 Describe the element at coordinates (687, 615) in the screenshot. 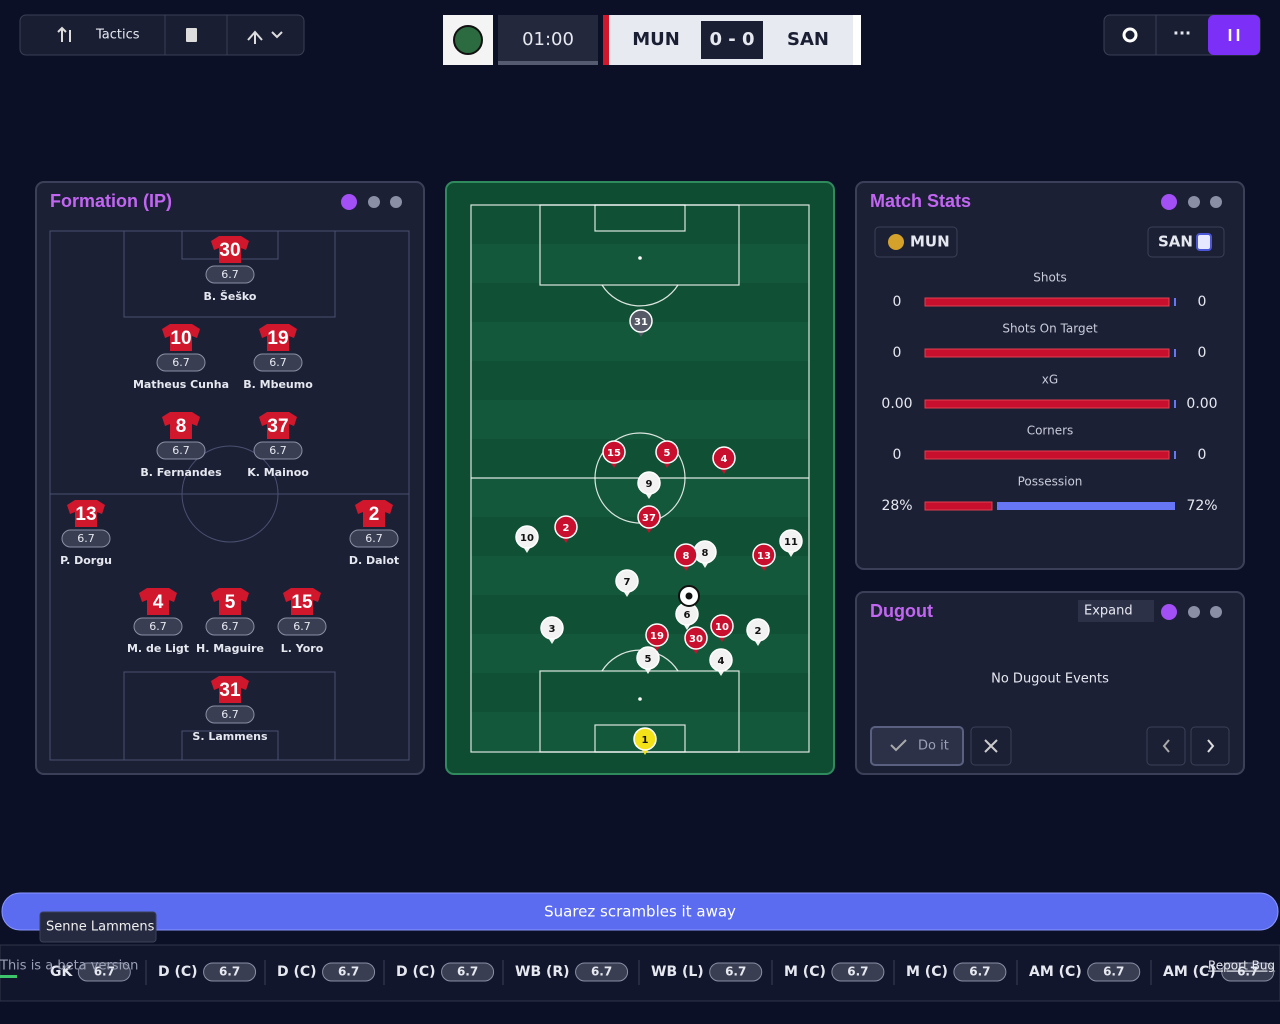

I see `away-player-number: 6` at that location.